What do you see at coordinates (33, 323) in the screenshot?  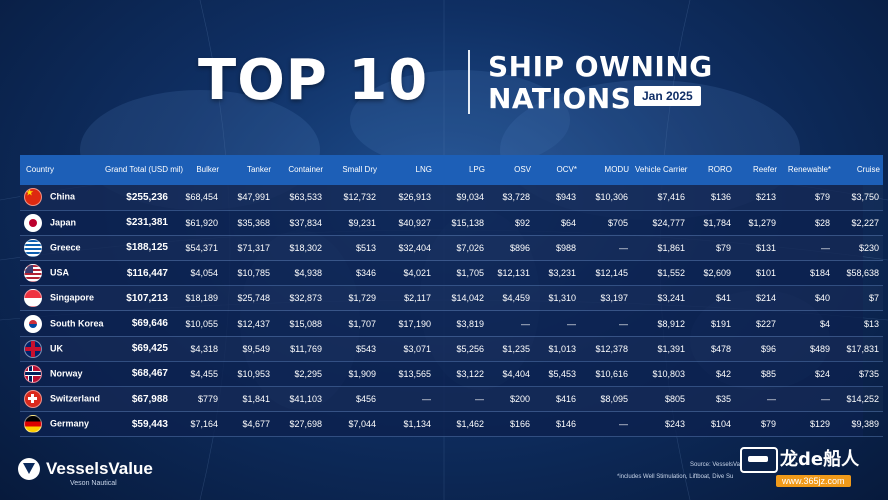 I see `flag-kr-icon` at bounding box center [33, 323].